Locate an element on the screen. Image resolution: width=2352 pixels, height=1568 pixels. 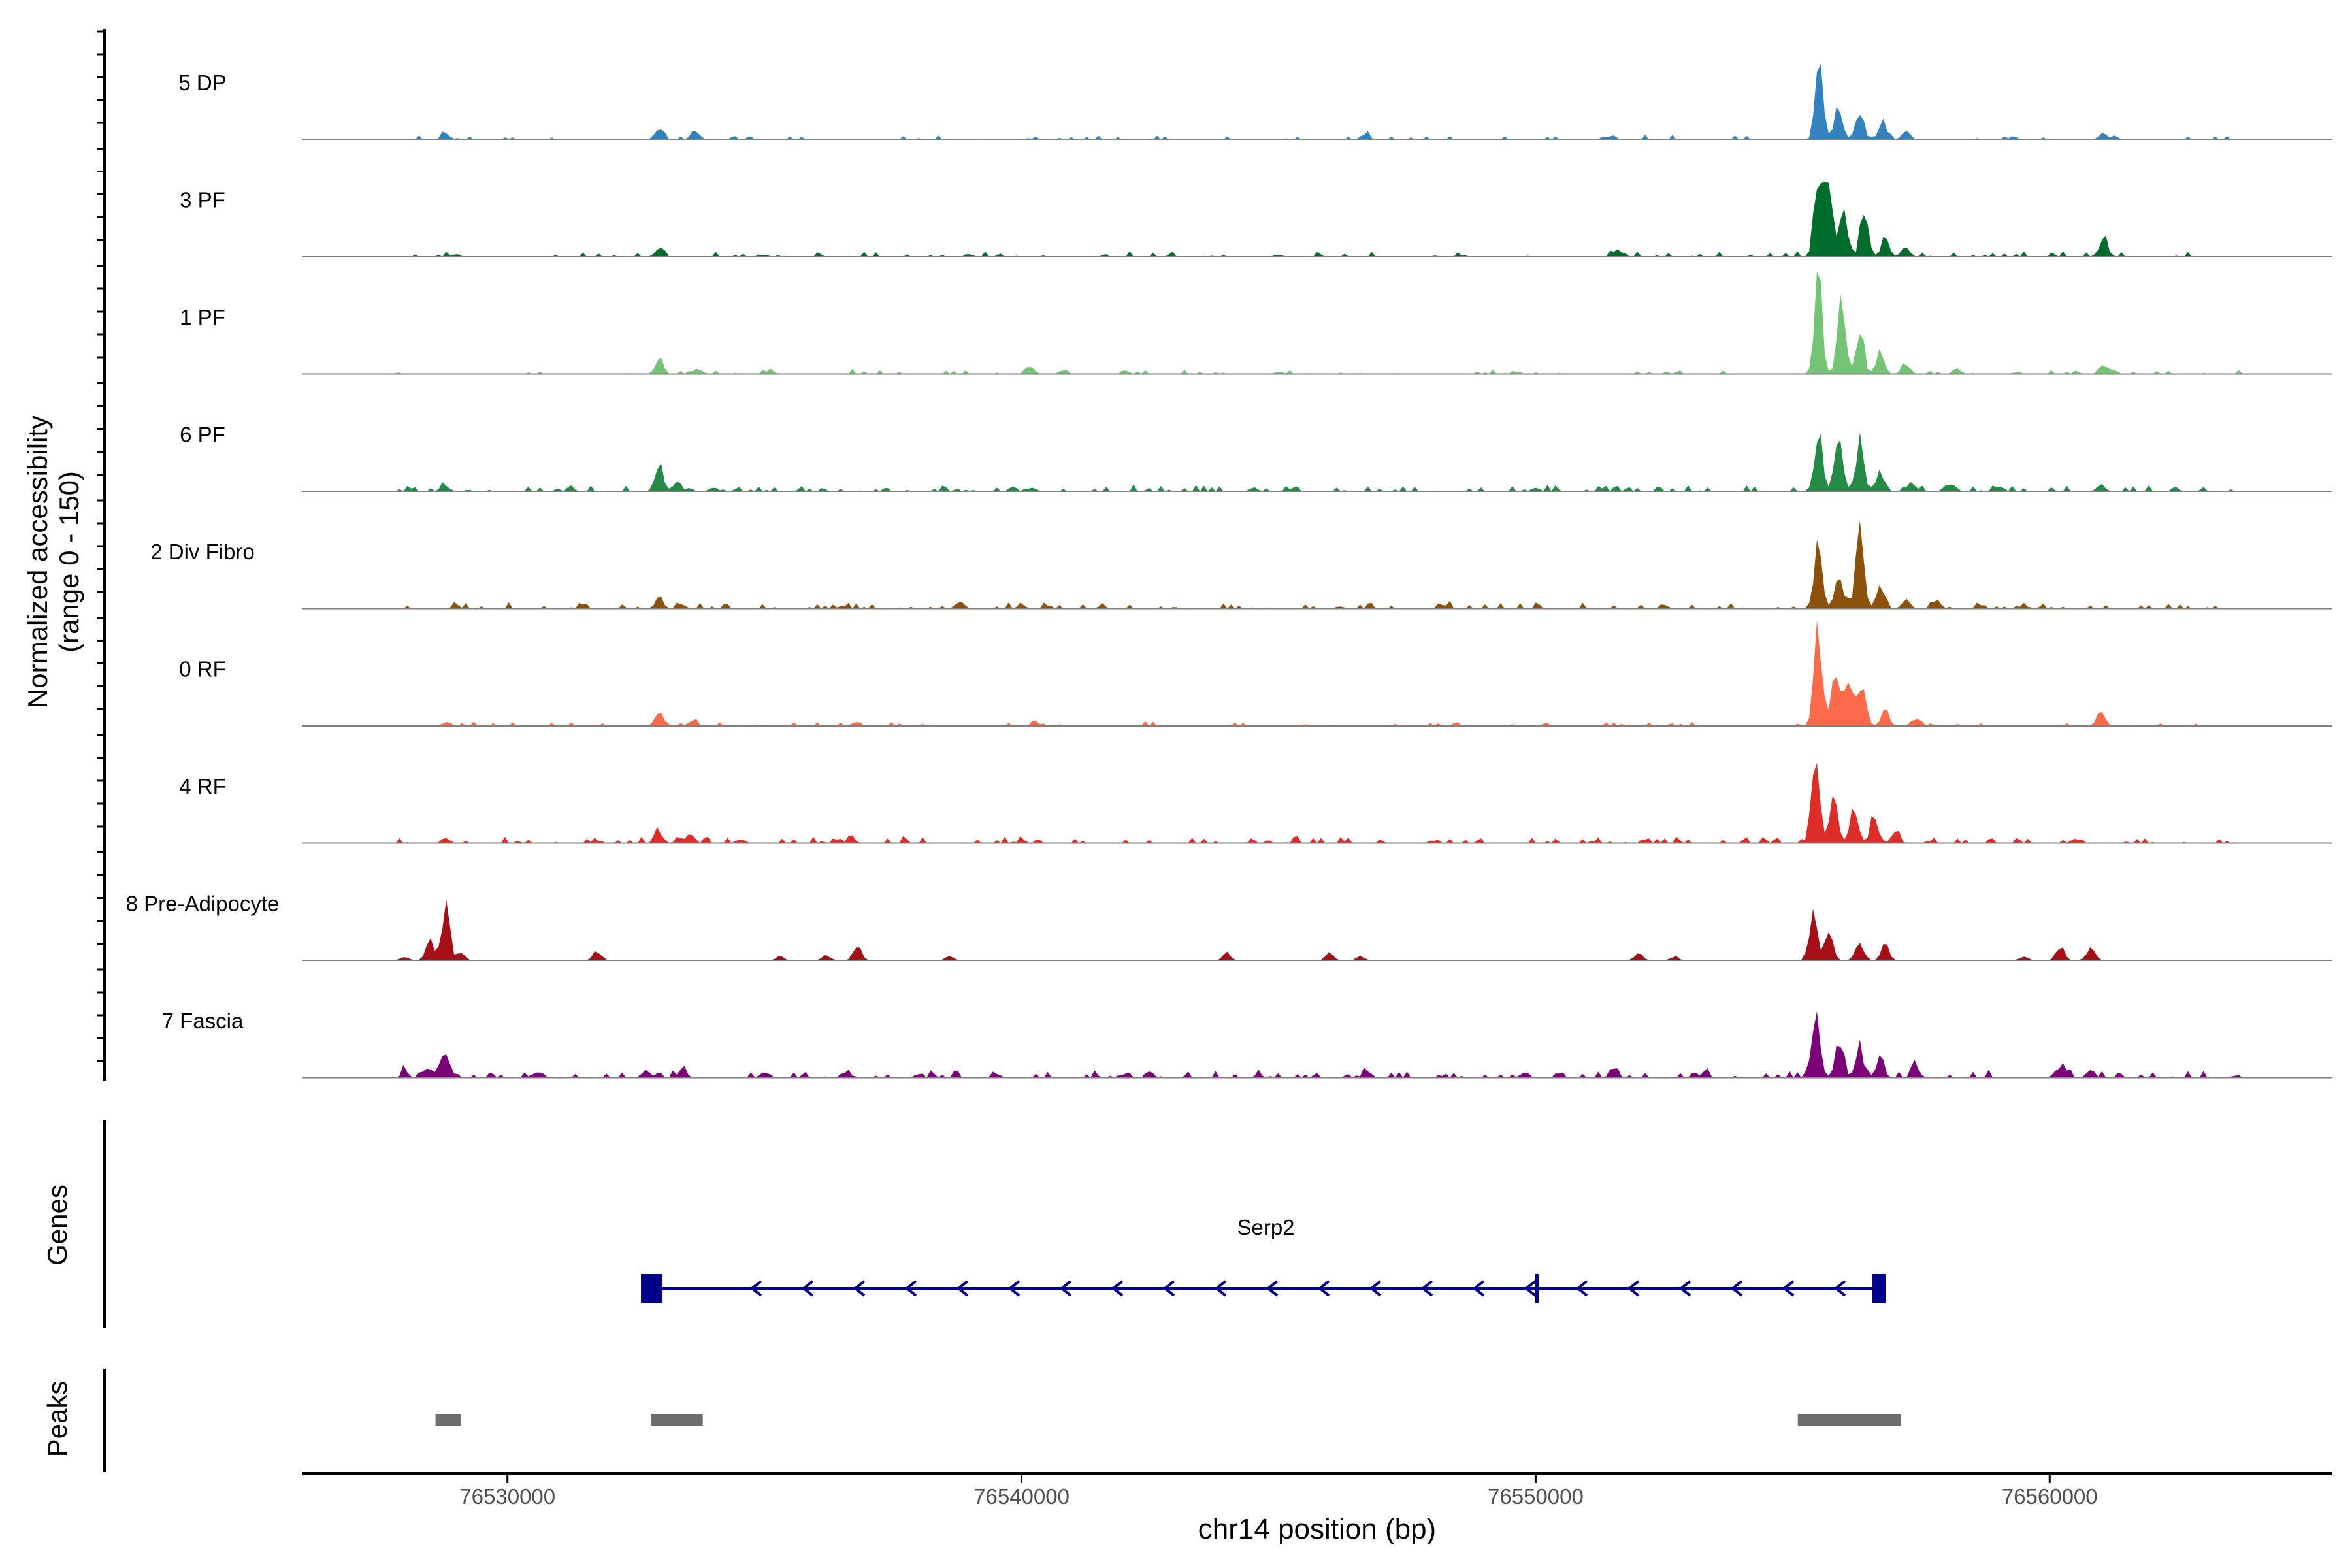
track-8: 7 Fascia is located at coordinates (1247, 1044).